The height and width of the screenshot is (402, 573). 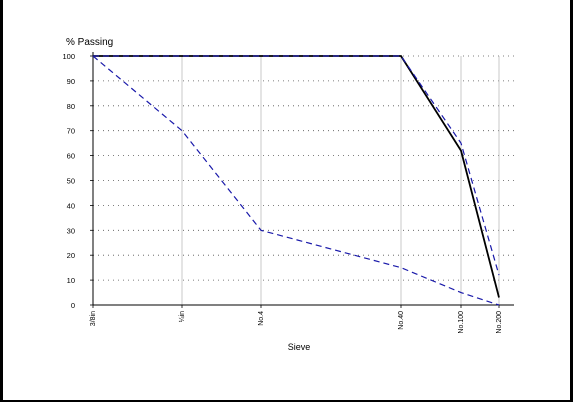 What do you see at coordinates (73, 305) in the screenshot?
I see `y-tick-label: 0` at bounding box center [73, 305].